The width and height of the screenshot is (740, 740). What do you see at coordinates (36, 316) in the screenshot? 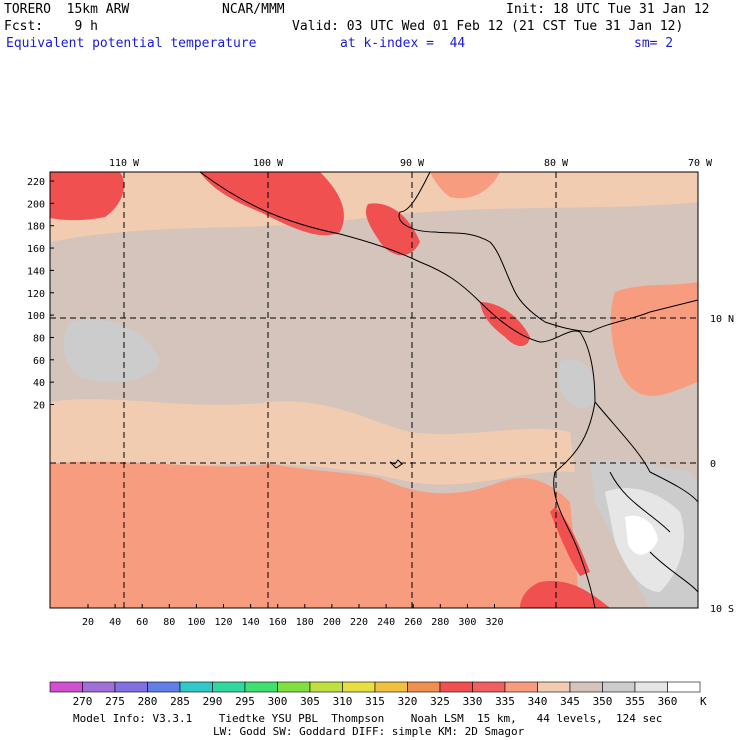
I see `y-tick-label: 100` at bounding box center [36, 316].